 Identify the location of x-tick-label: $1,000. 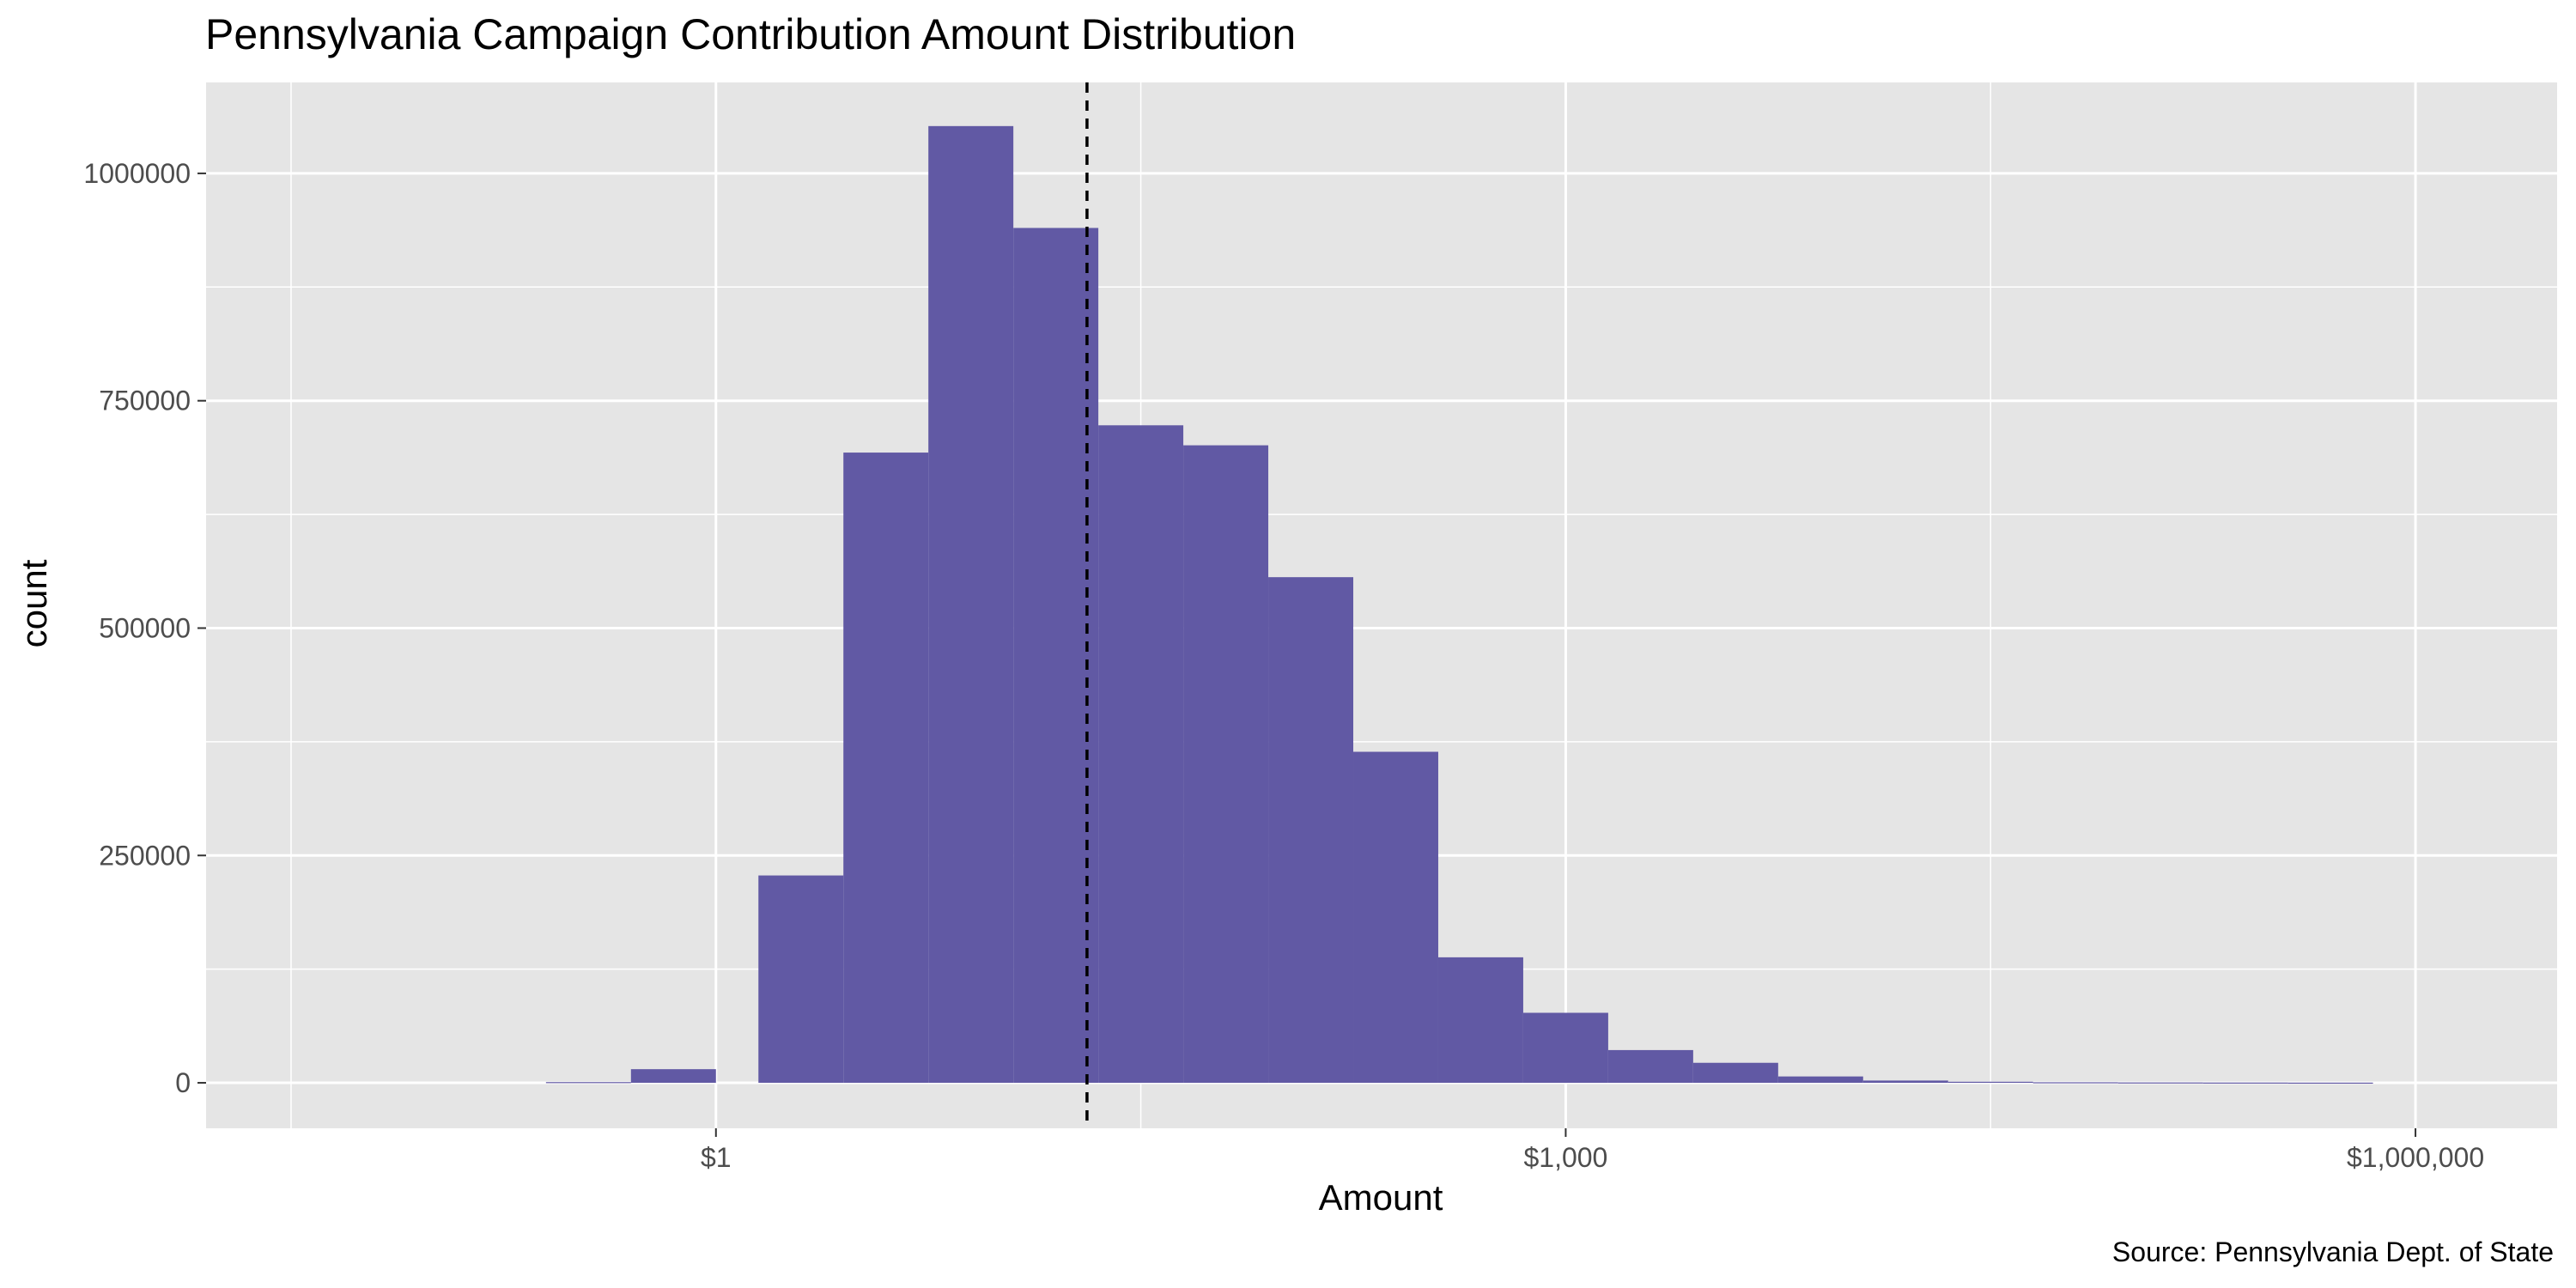
(1565, 1158).